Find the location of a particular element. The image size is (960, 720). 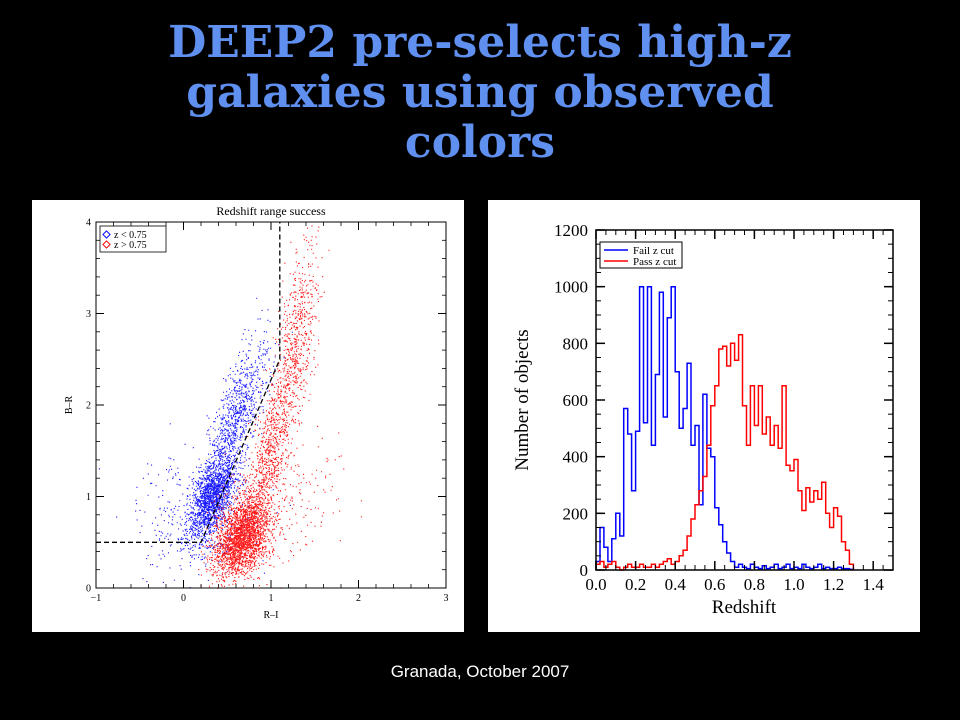

histogram-y-tick-label: 1200 is located at coordinates (571, 230).